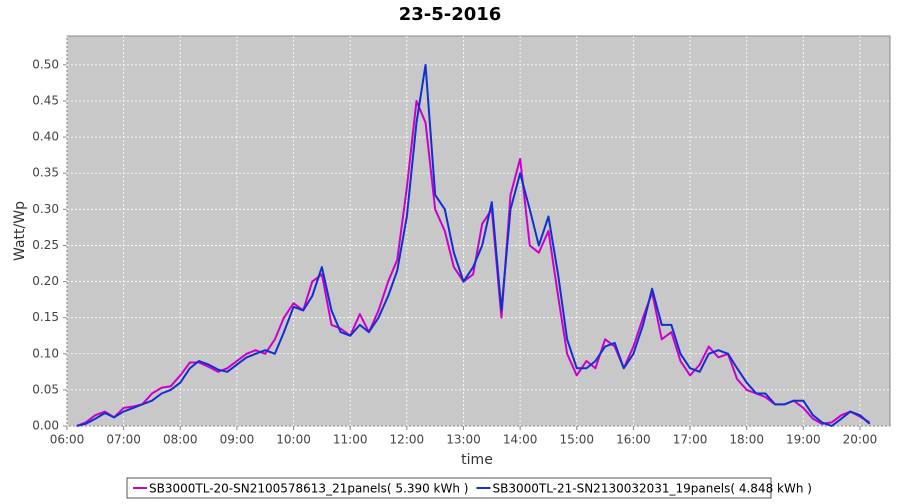 The image size is (900, 504). What do you see at coordinates (450, 14) in the screenshot?
I see `chart-title: 23-5-2016` at bounding box center [450, 14].